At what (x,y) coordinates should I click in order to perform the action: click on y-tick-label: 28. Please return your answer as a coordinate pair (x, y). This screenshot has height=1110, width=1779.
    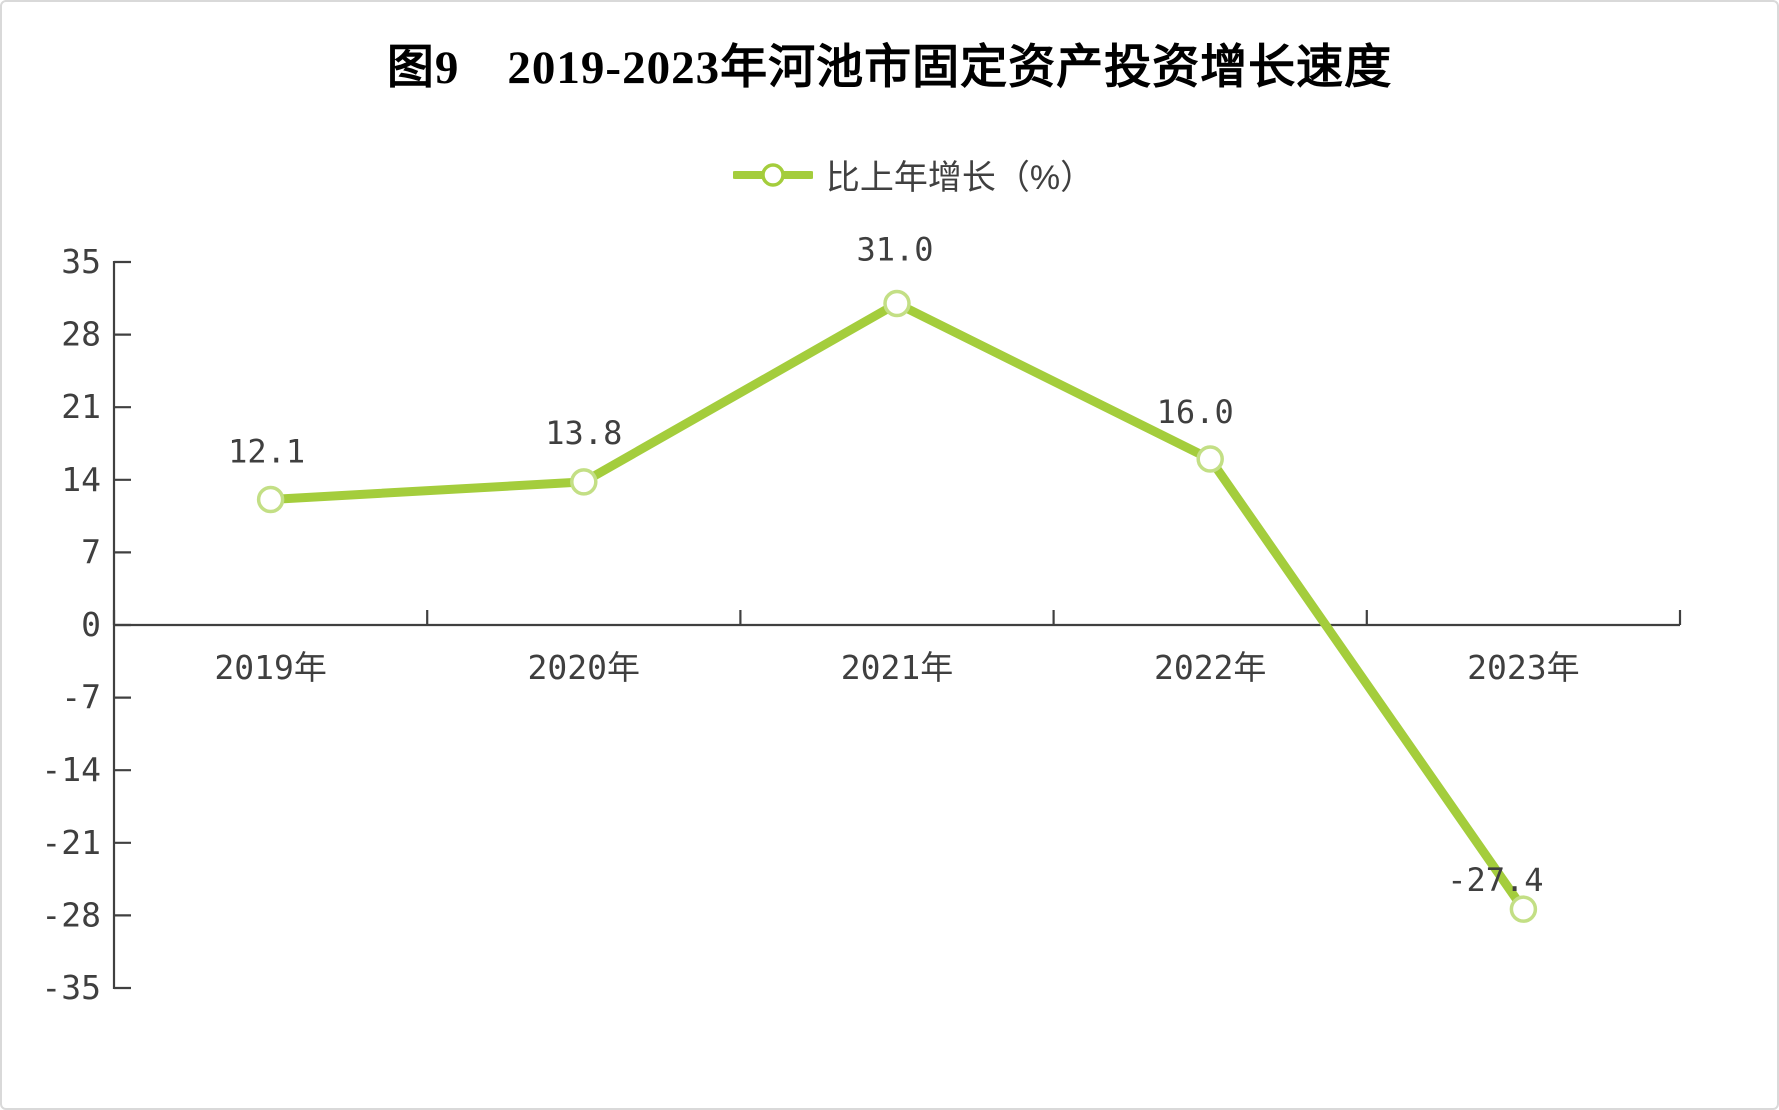
    Looking at the image, I should click on (81, 334).